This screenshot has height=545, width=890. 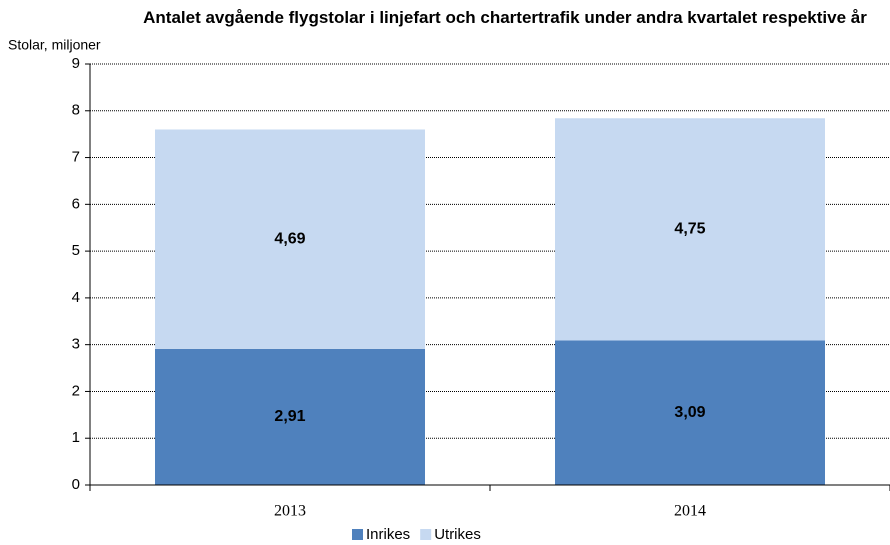 What do you see at coordinates (76, 344) in the screenshot?
I see `y-tick-label: 3` at bounding box center [76, 344].